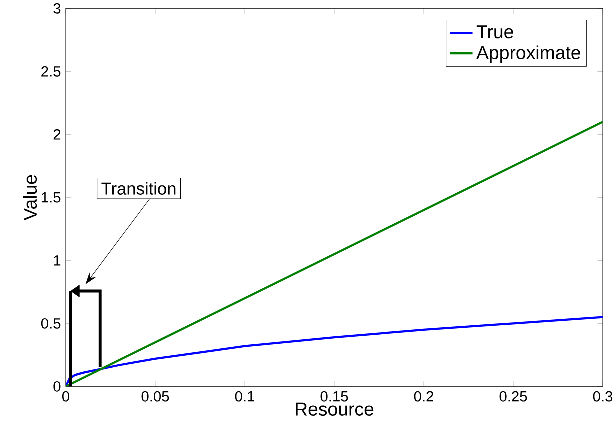 This screenshot has height=438, width=616. Describe the element at coordinates (139, 188) in the screenshot. I see `annotation: Transition` at that location.